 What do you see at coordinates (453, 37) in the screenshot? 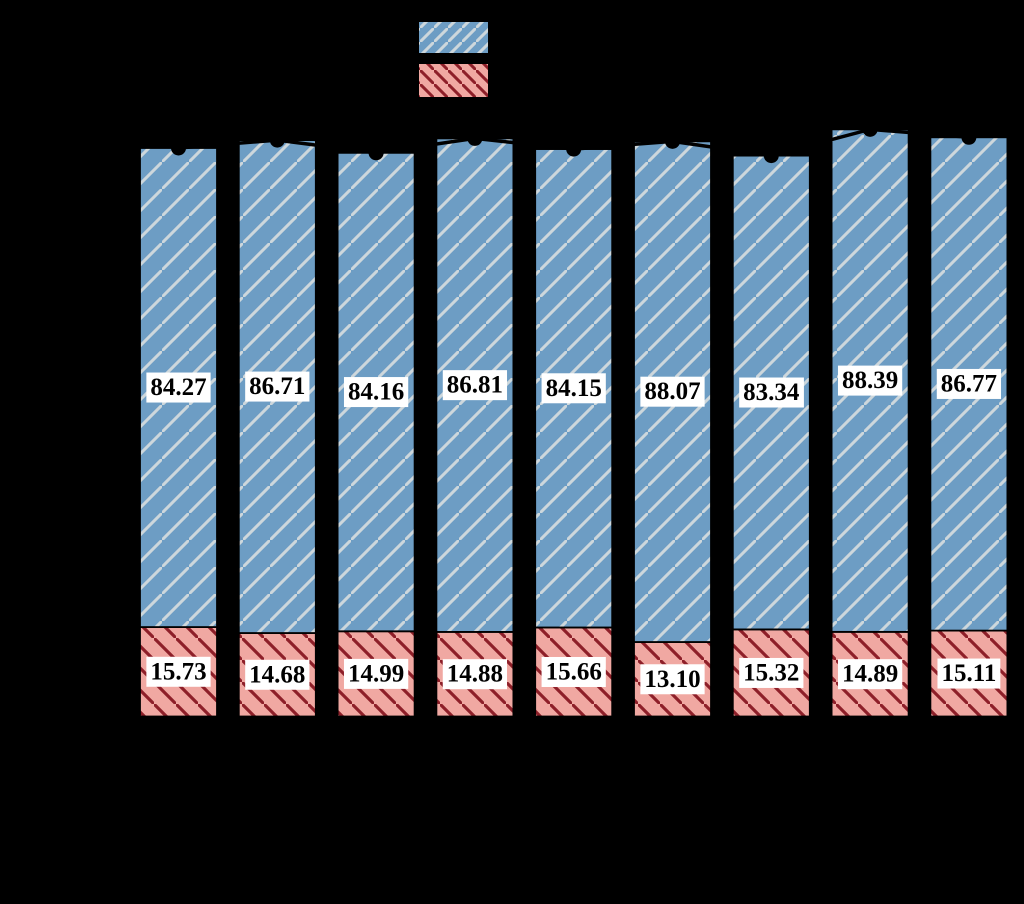
I see `legend-swatch-blue` at bounding box center [453, 37].